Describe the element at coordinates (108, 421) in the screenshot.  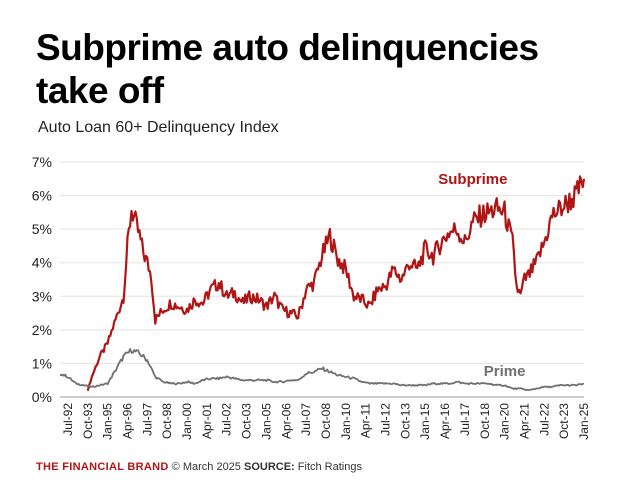
I see `x-tick-label: Jan-95` at that location.